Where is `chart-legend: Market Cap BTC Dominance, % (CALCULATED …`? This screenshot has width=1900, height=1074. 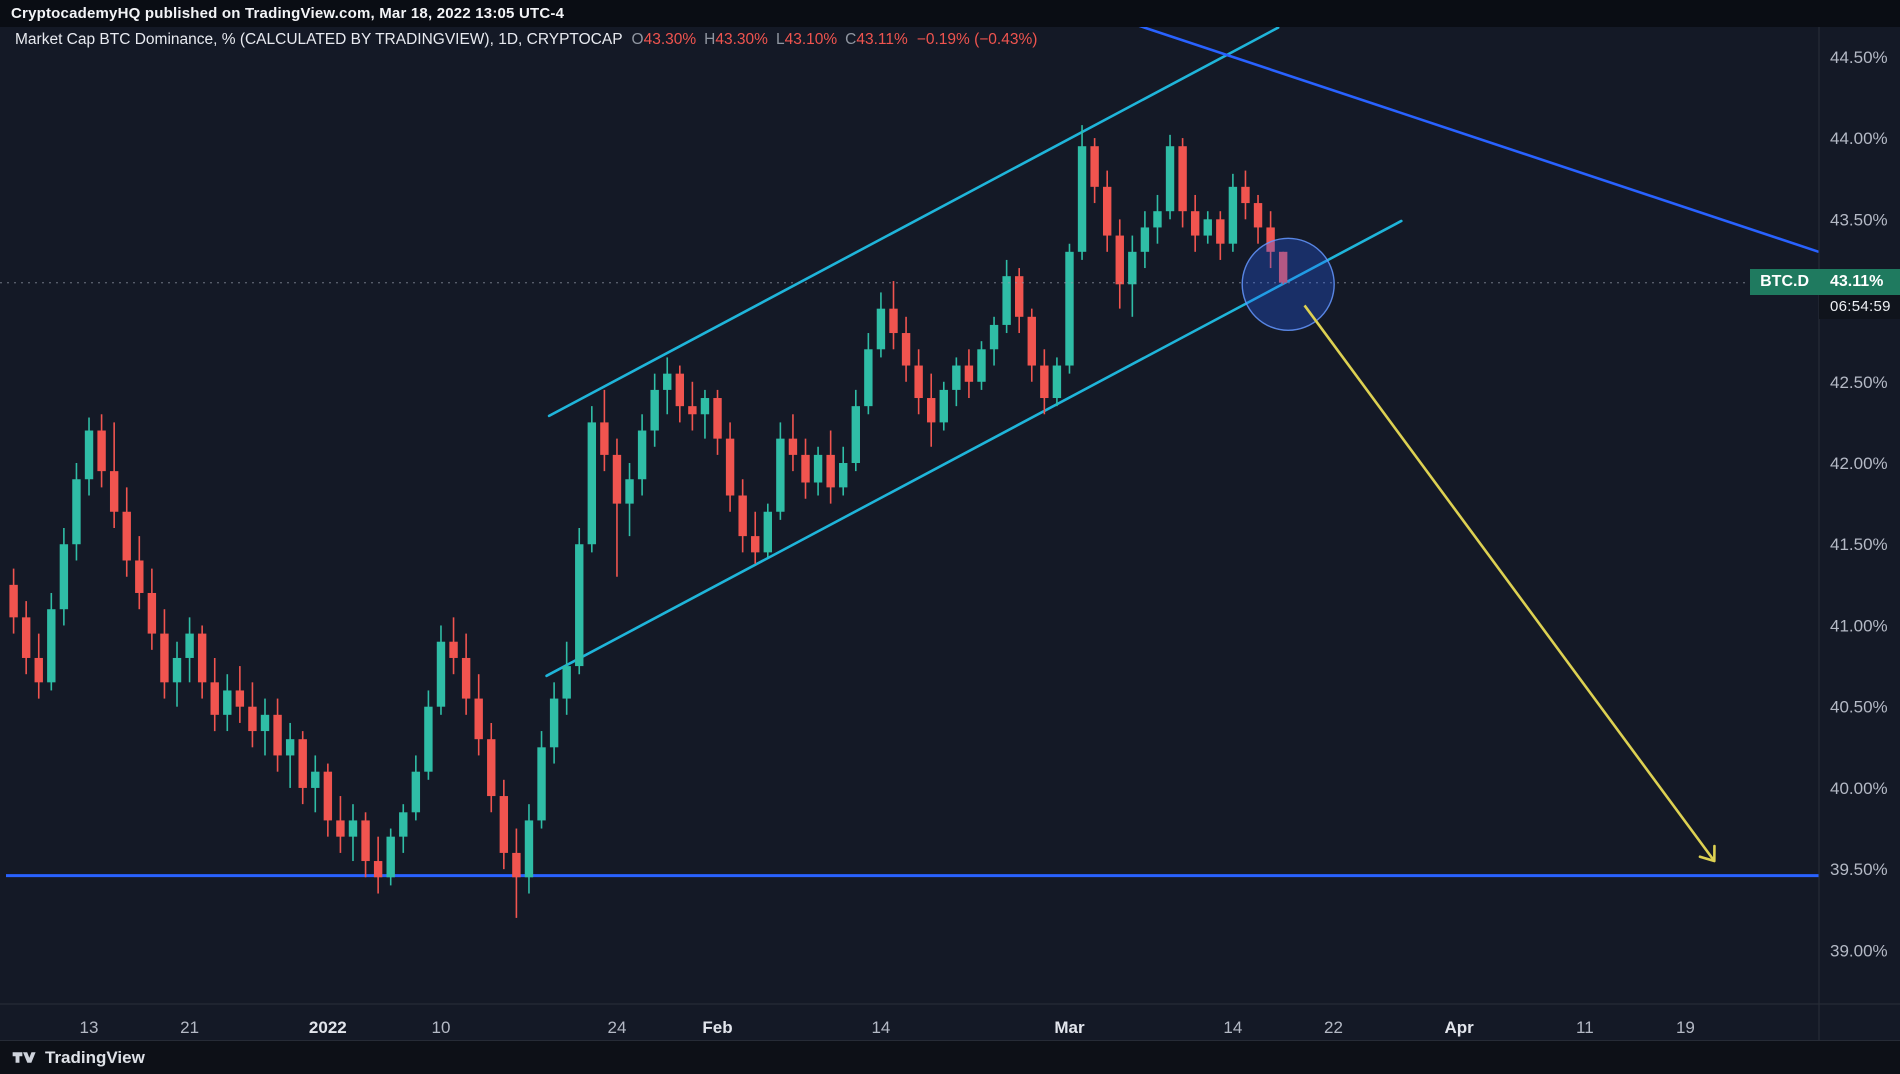 chart-legend: Market Cap BTC Dominance, % (CALCULATED … is located at coordinates (526, 40).